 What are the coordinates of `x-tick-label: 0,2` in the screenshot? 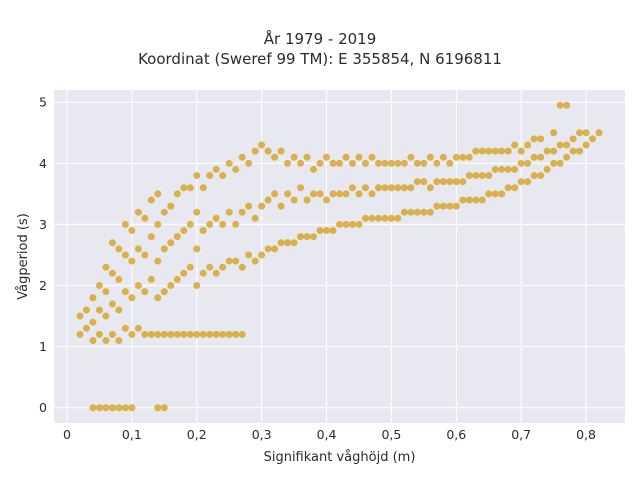 It's located at (197, 434).